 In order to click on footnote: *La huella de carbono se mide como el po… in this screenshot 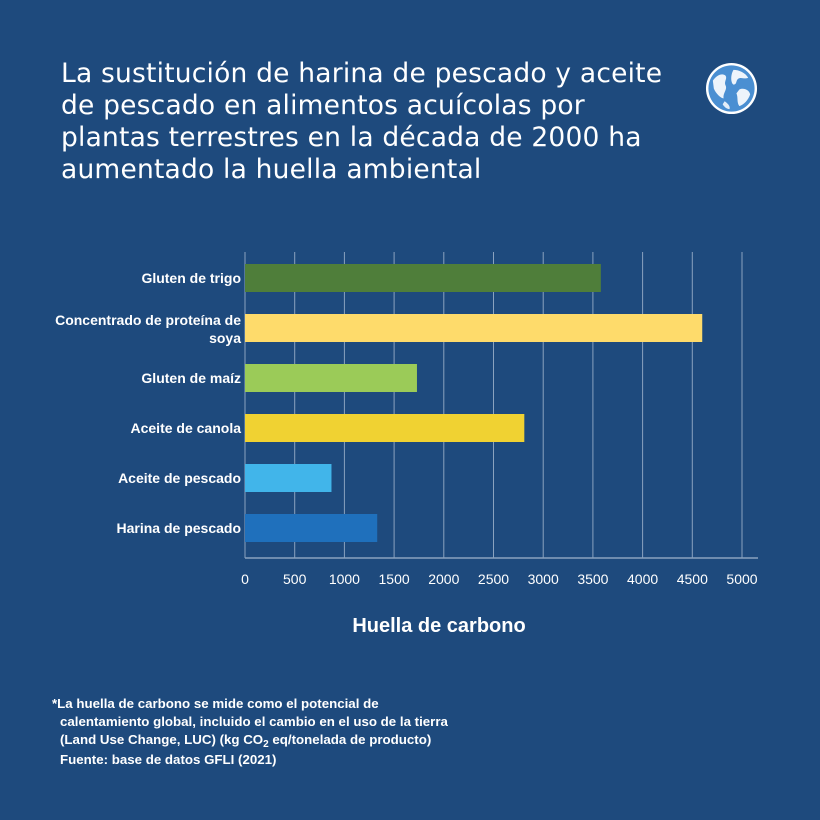, I will do `click(332, 732)`.